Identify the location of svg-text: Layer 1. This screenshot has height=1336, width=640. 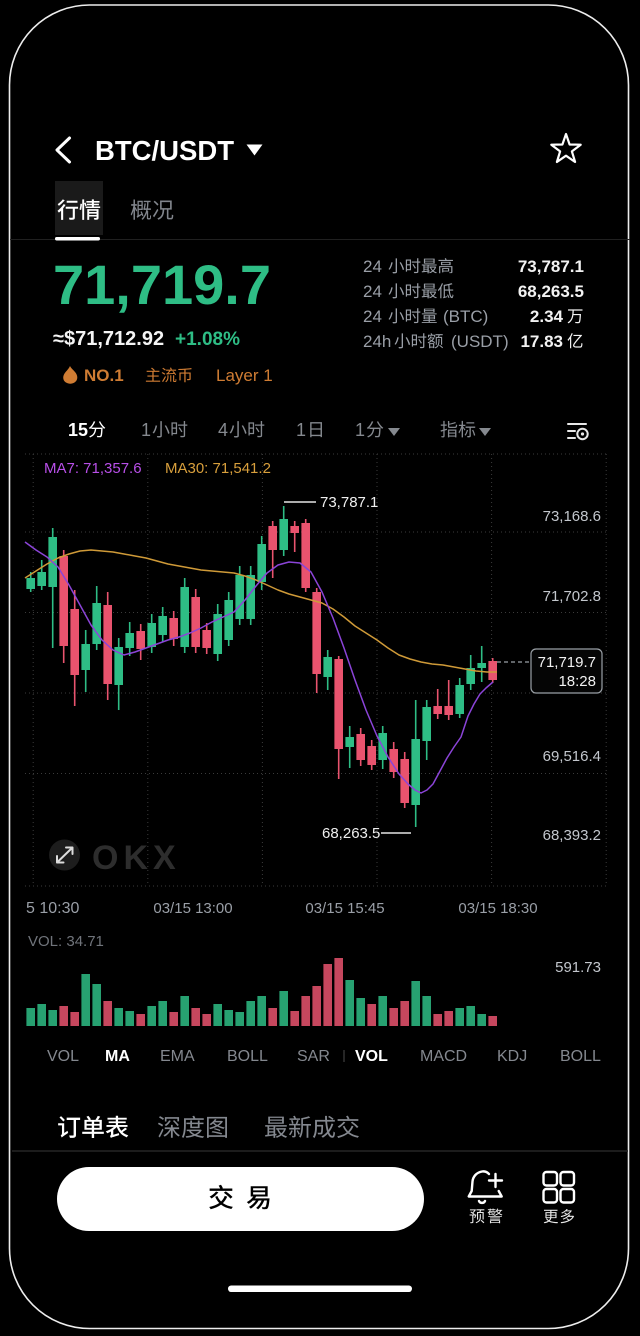
(244, 375).